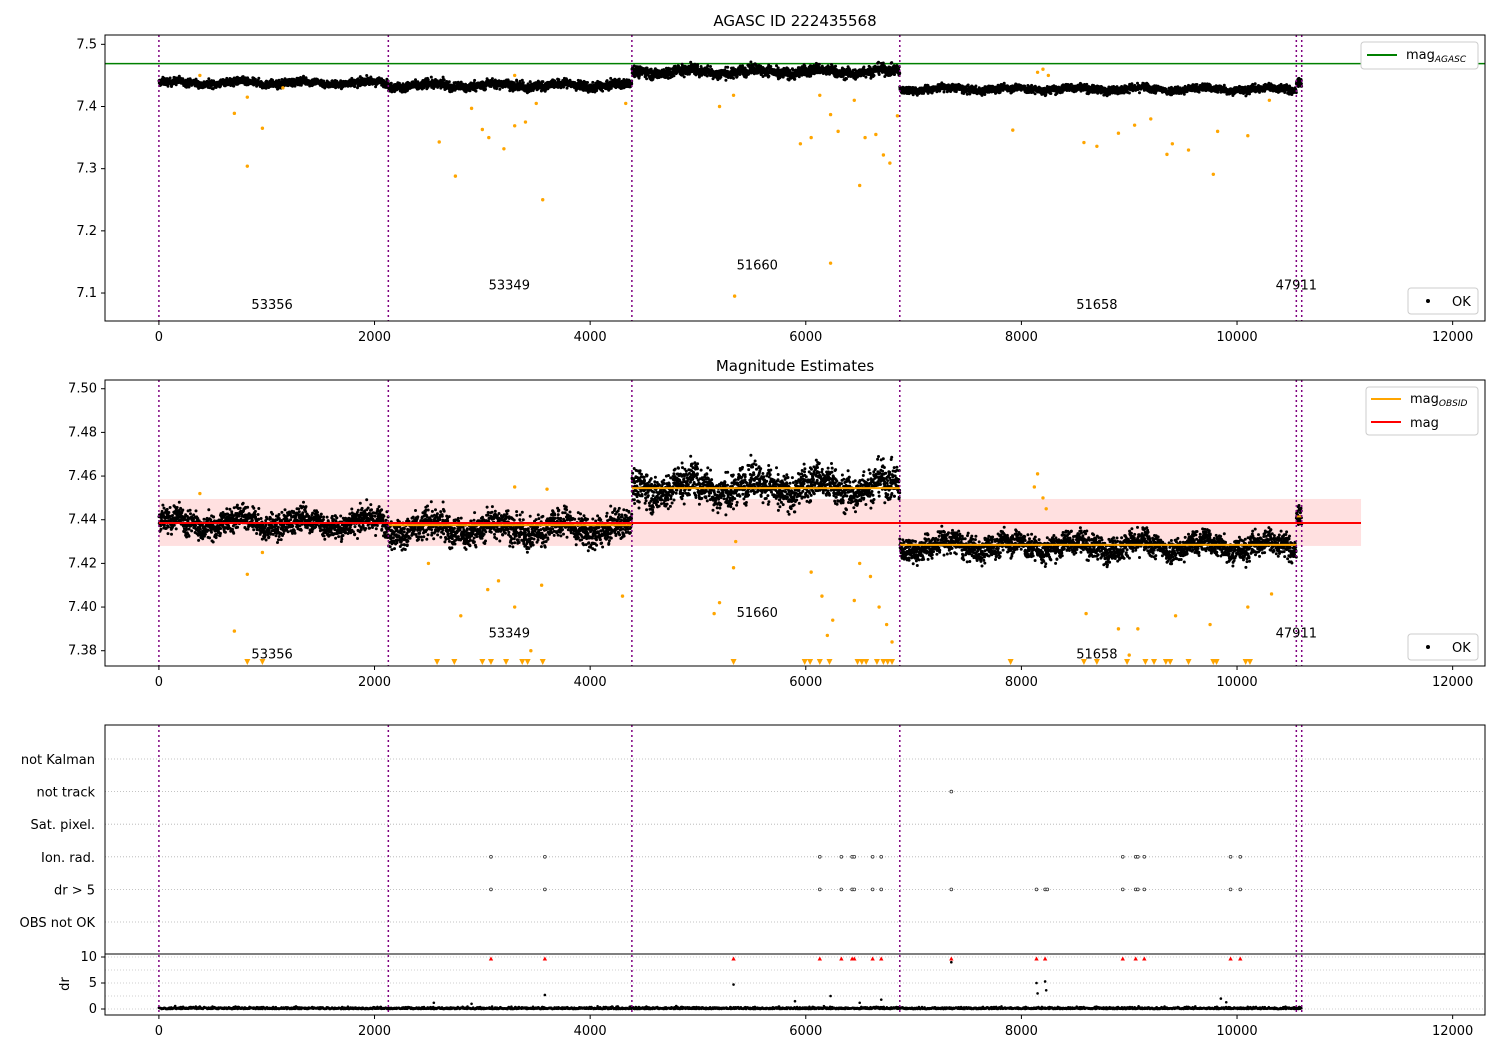 This screenshot has height=1050, width=1500. What do you see at coordinates (794, 21) in the screenshot?
I see `agasc-panel-title: AGASC ID 222435568` at bounding box center [794, 21].